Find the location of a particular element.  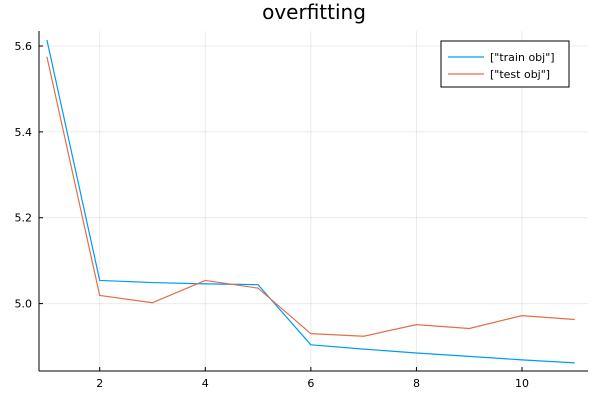

y-tick-label: 5.4 is located at coordinates (24, 132).